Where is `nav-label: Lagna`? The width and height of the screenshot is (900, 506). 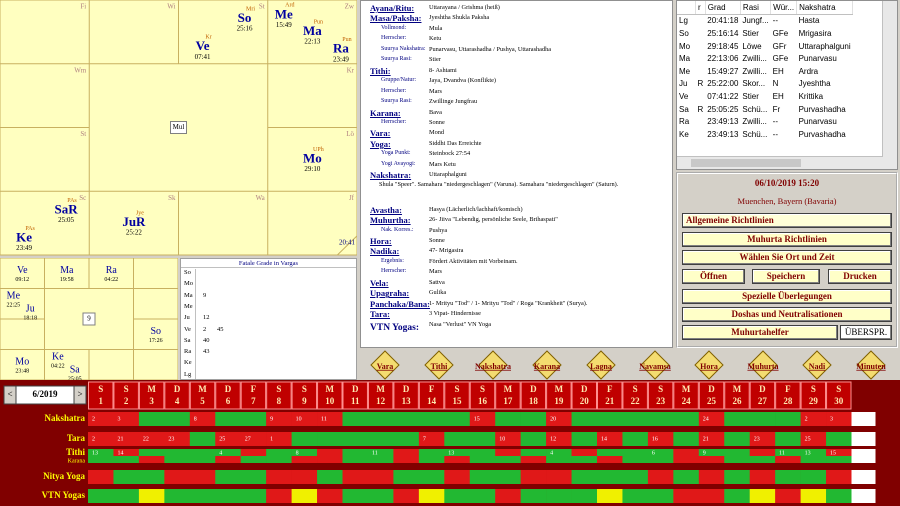
nav-label: Lagna is located at coordinates (601, 366).